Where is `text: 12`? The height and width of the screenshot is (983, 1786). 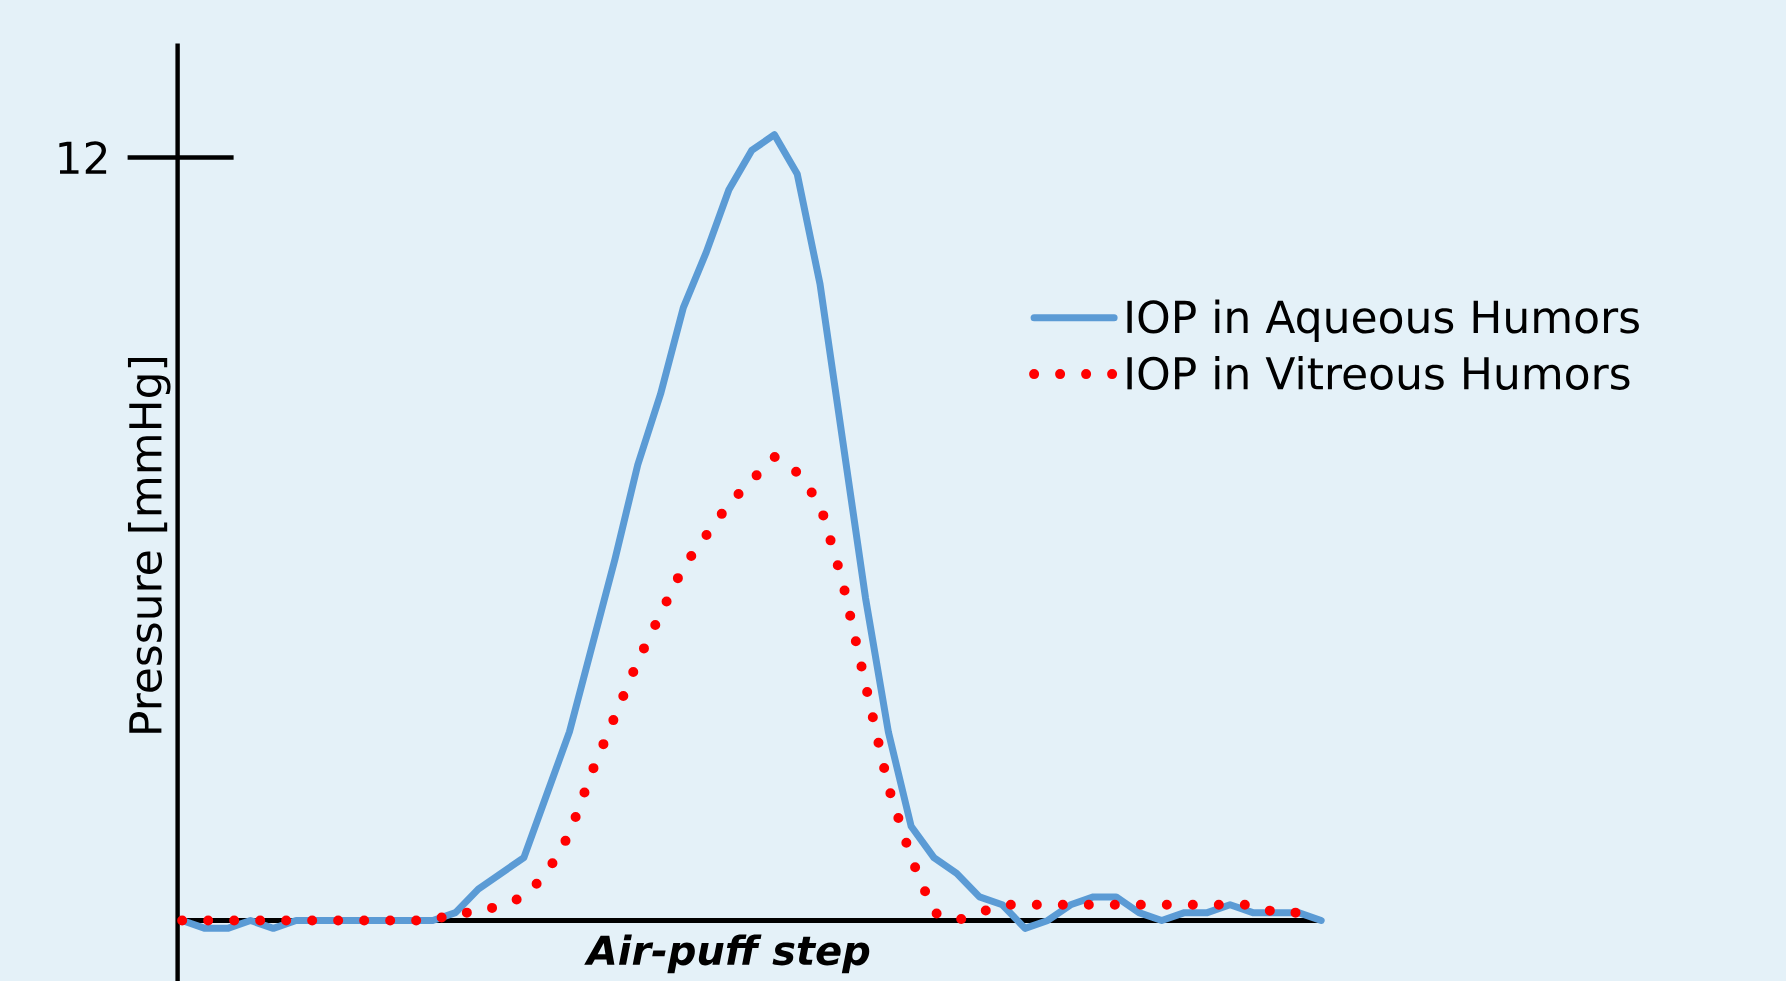 text: 12 is located at coordinates (83, 157).